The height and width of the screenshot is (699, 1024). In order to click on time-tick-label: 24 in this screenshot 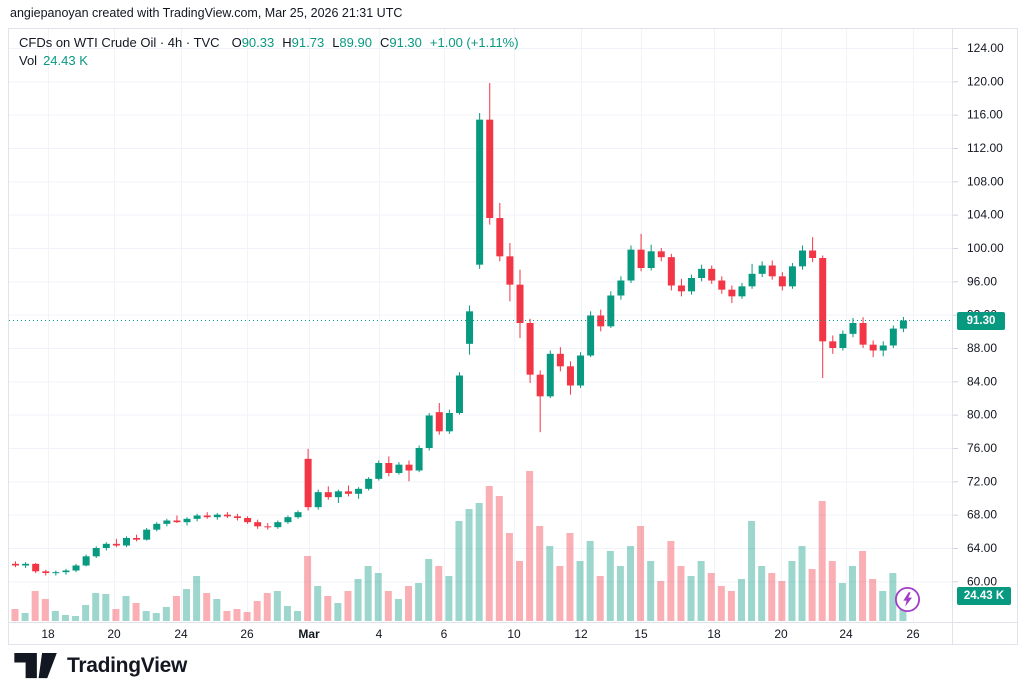, I will do `click(181, 634)`.